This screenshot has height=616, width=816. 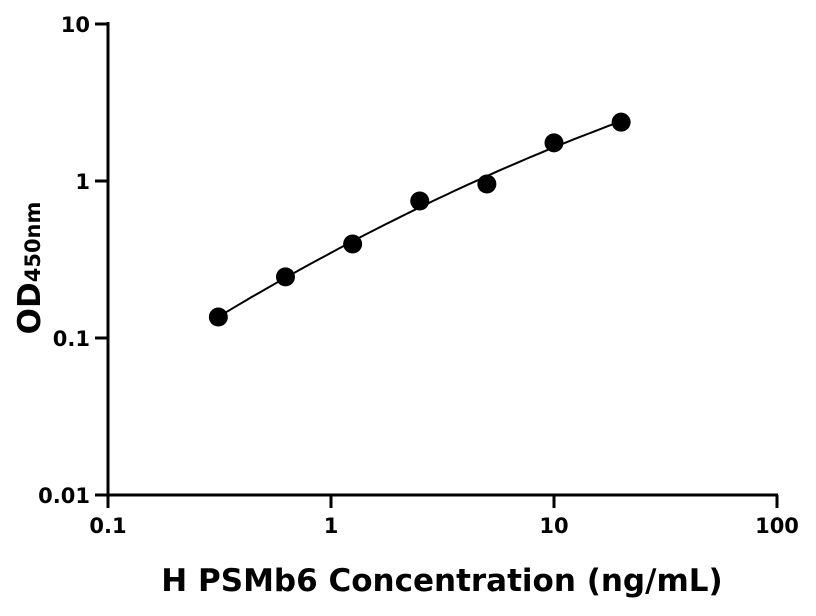 What do you see at coordinates (444, 516) in the screenshot?
I see `x-ticks: 0.1 1 10 100` at bounding box center [444, 516].